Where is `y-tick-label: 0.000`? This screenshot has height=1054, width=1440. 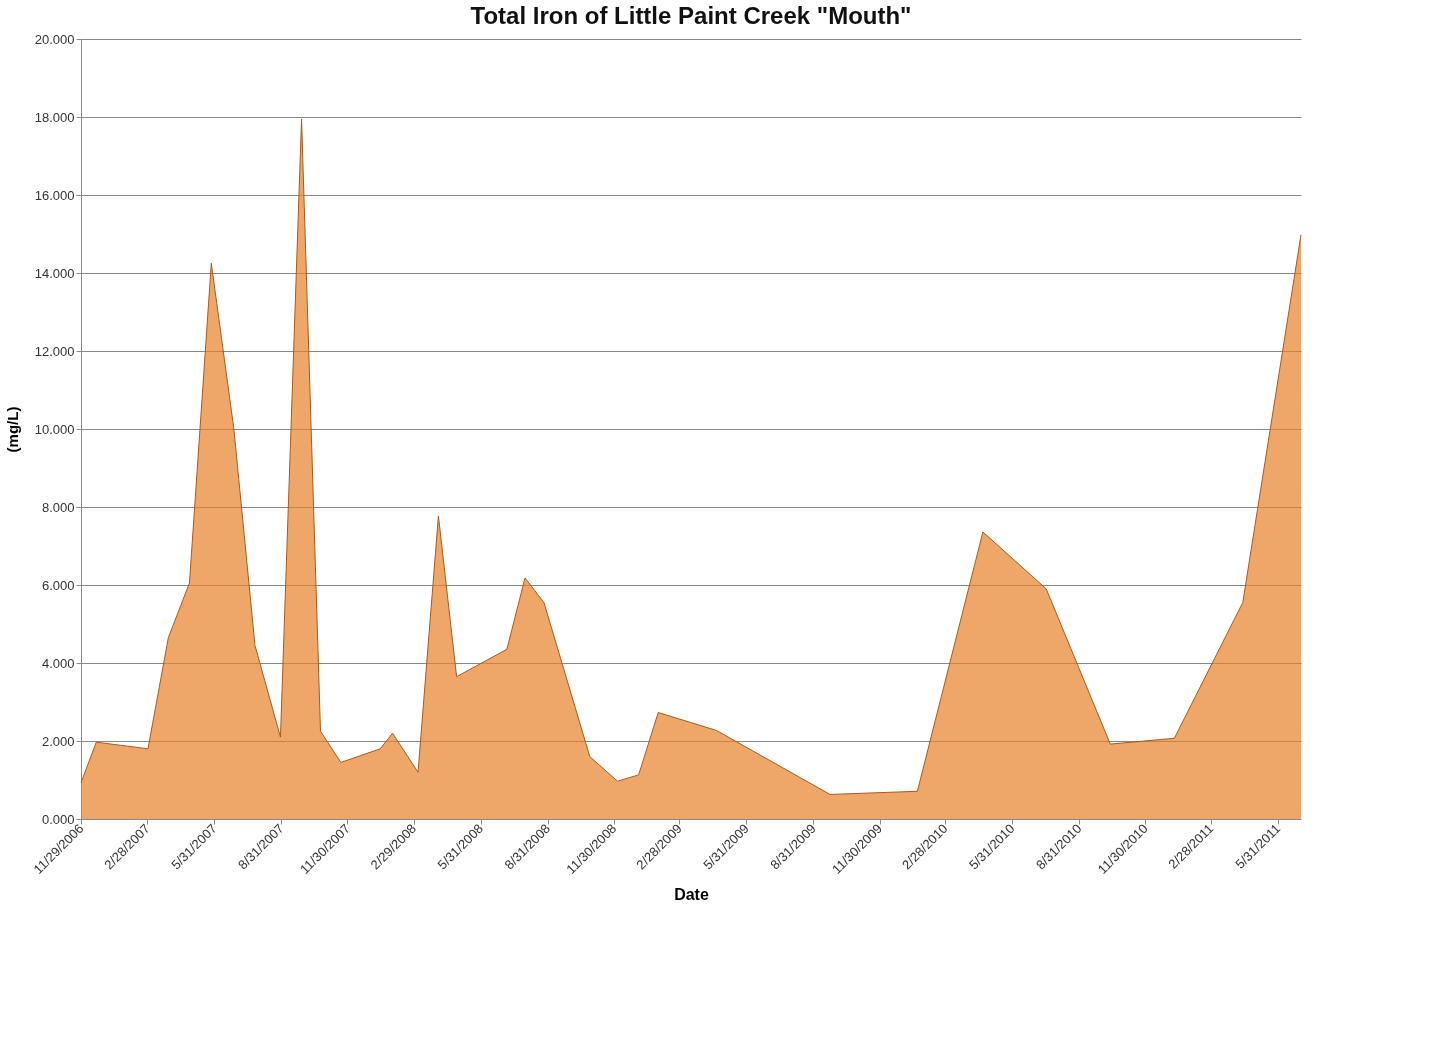 y-tick-label: 0.000 is located at coordinates (58, 819).